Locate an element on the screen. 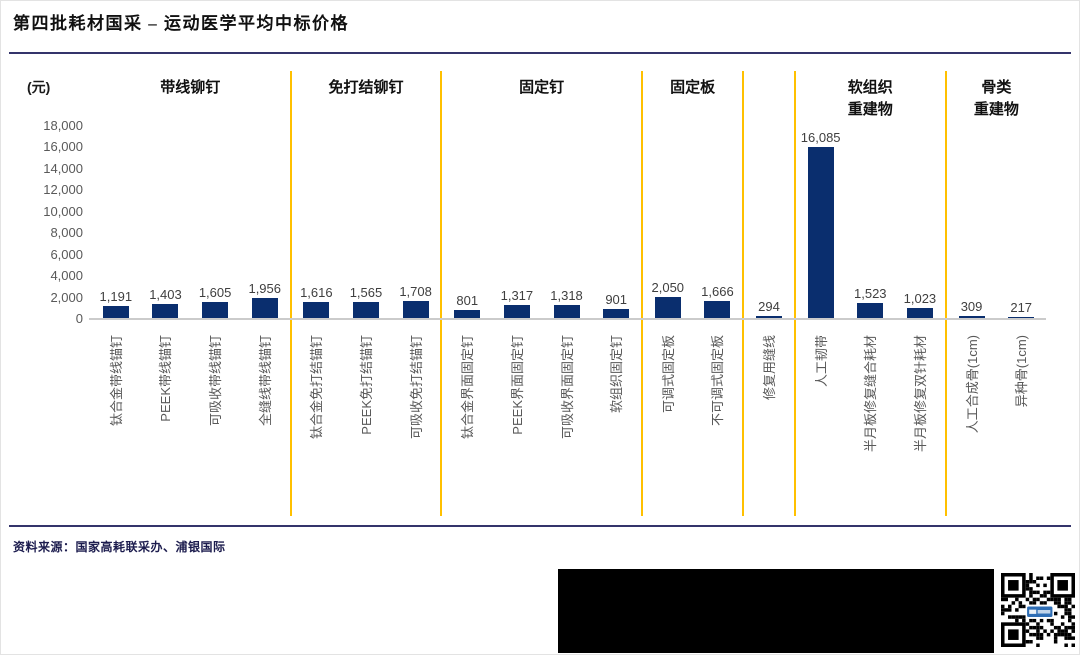 The height and width of the screenshot is (655, 1080). group-bars-row: 294 is located at coordinates (769, 222).